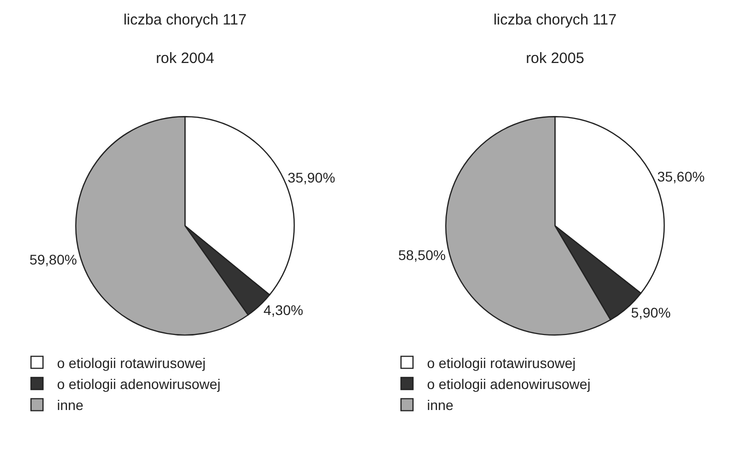 The width and height of the screenshot is (741, 462). Describe the element at coordinates (284, 310) in the screenshot. I see `data-label: 4,30%` at that location.